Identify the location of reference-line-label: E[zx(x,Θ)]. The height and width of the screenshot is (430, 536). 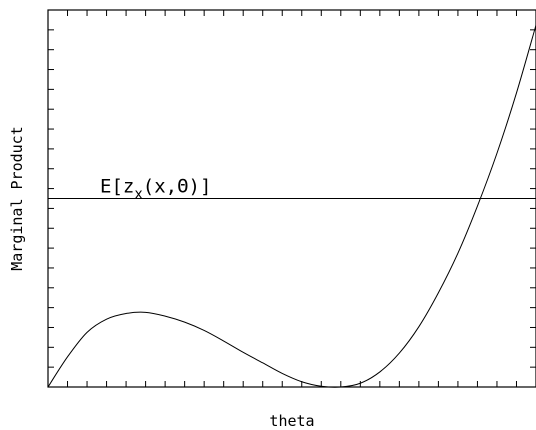
(155, 189).